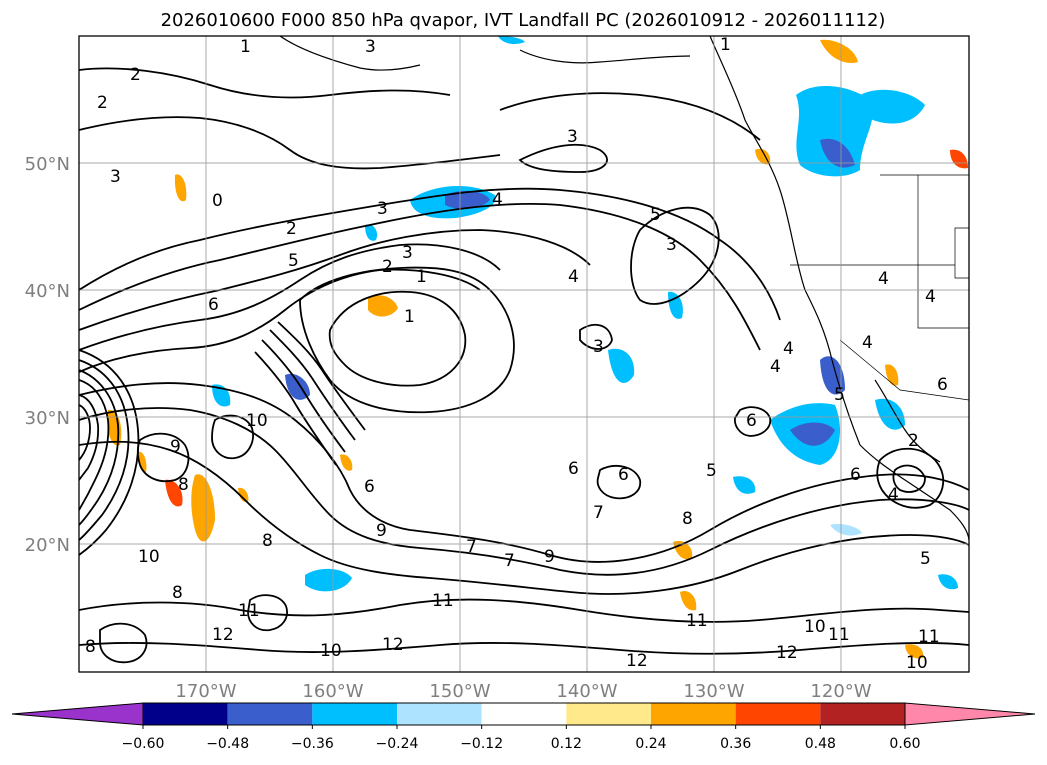  Describe the element at coordinates (223, 635) in the screenshot. I see `contour-label: 12` at that location.